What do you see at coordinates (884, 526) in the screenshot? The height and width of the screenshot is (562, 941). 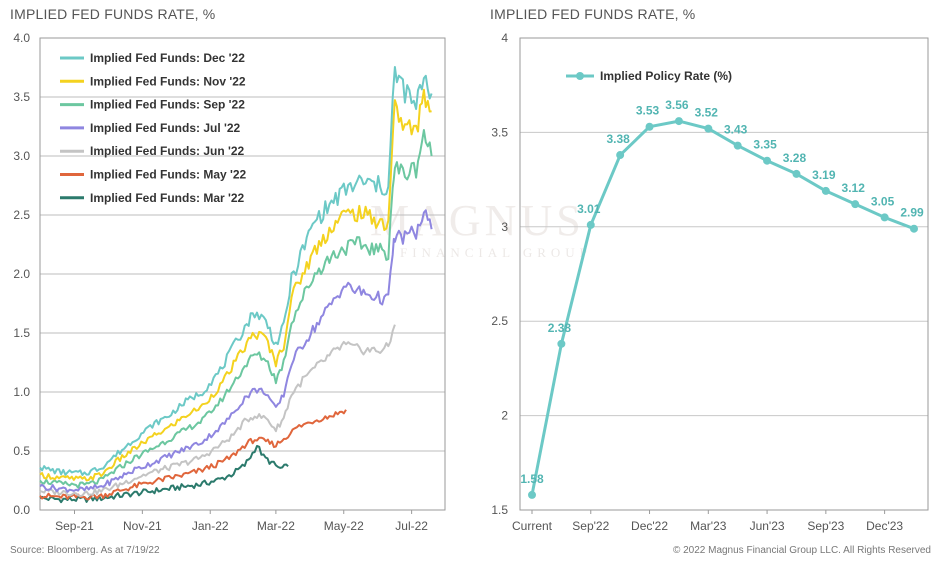 I see `x-tick-label: Dec'23` at bounding box center [884, 526].